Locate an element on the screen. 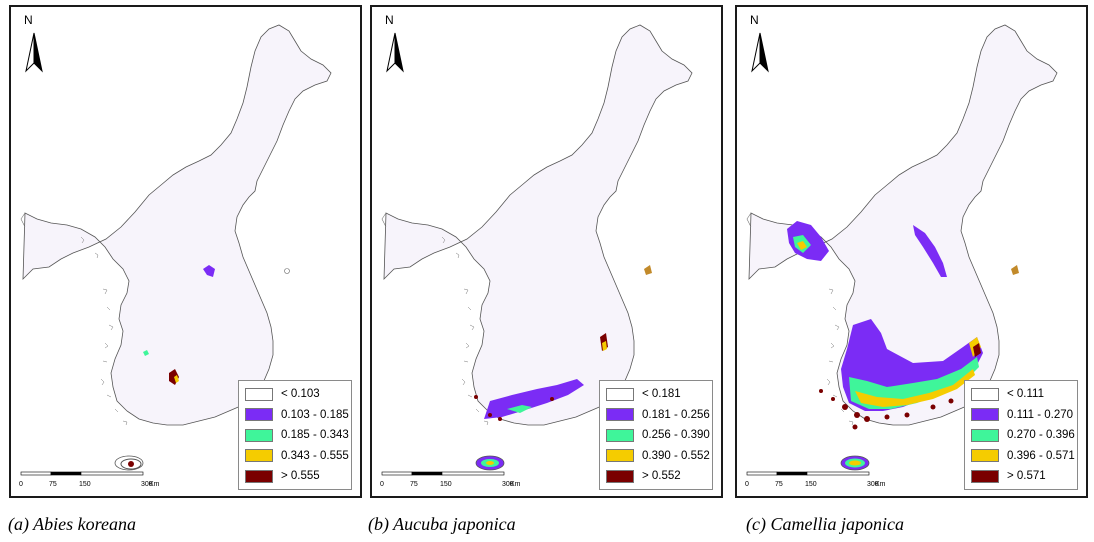 This screenshot has width=1094, height=542. legend-label: 0.396 - 0.571 is located at coordinates (1041, 455).